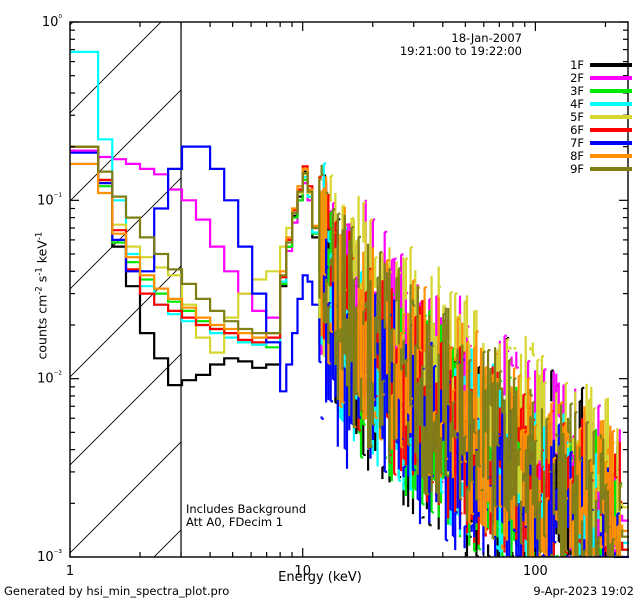 The height and width of the screenshot is (600, 640). What do you see at coordinates (117, 591) in the screenshot?
I see `footer-generator: Generated by hsi_min_spectra_plot.pro` at bounding box center [117, 591].